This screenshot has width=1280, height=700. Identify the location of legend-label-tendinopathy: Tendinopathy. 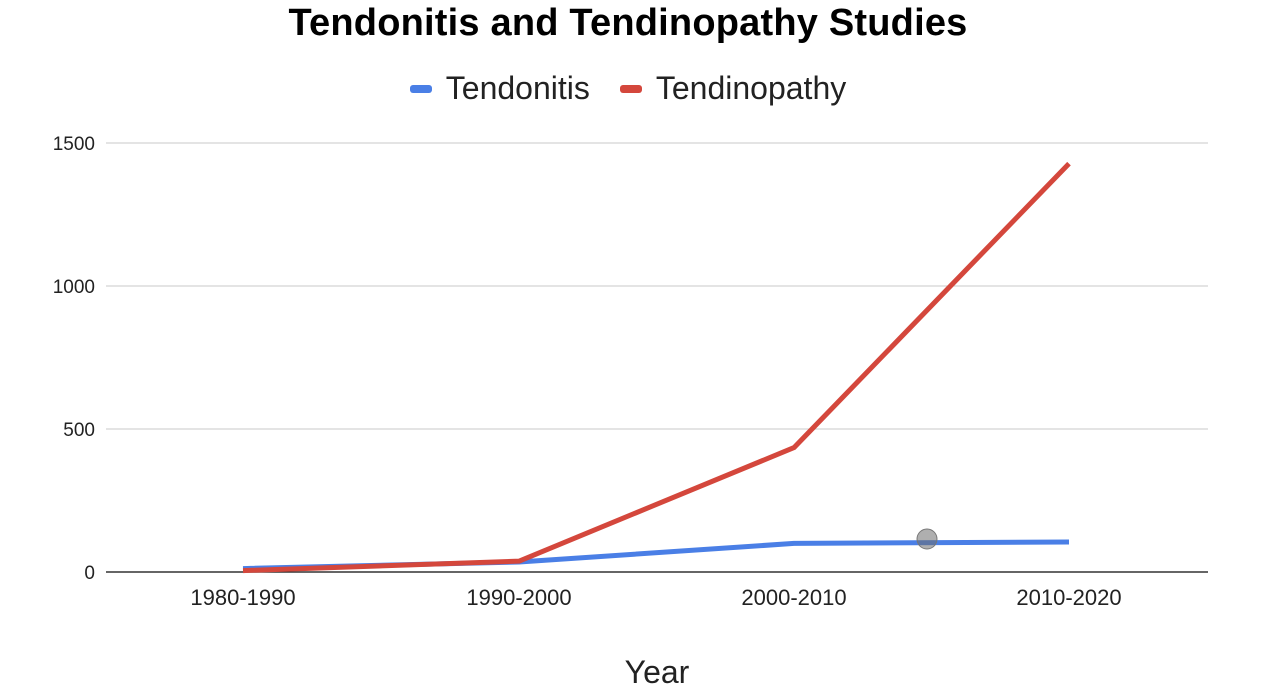
(751, 88).